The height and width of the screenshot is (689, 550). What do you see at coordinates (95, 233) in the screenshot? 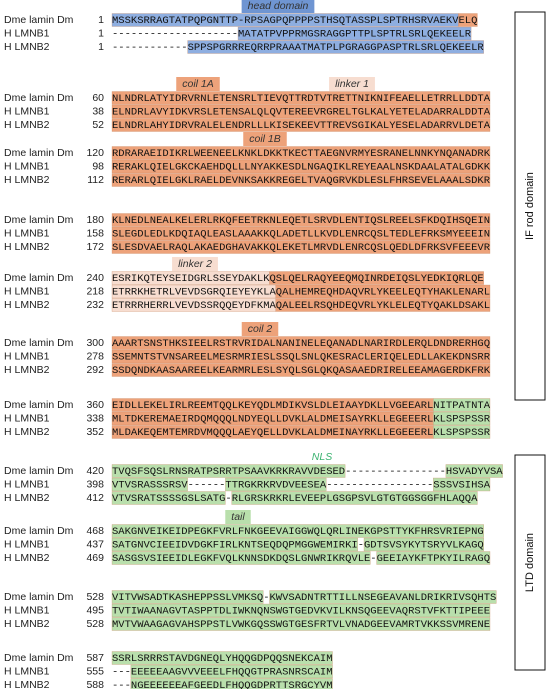
I see `start-position: 158` at bounding box center [95, 233].